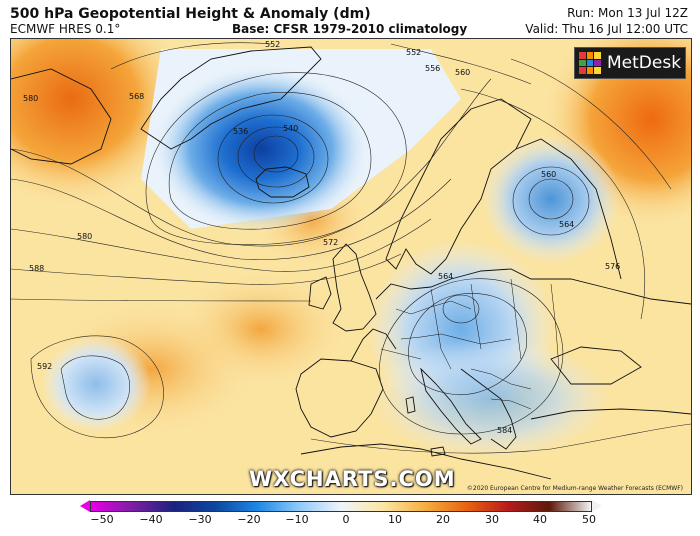 The image size is (700, 536). I want to click on colorbar-tick: 0, so click(346, 519).